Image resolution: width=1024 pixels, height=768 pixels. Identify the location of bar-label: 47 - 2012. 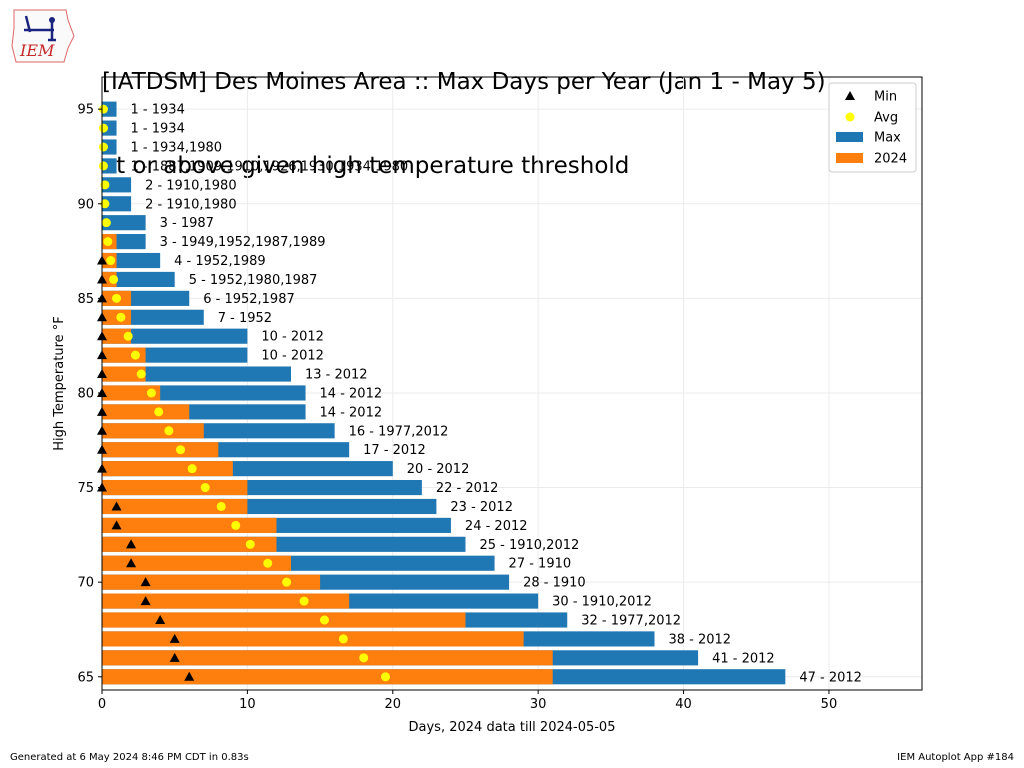
(830, 677).